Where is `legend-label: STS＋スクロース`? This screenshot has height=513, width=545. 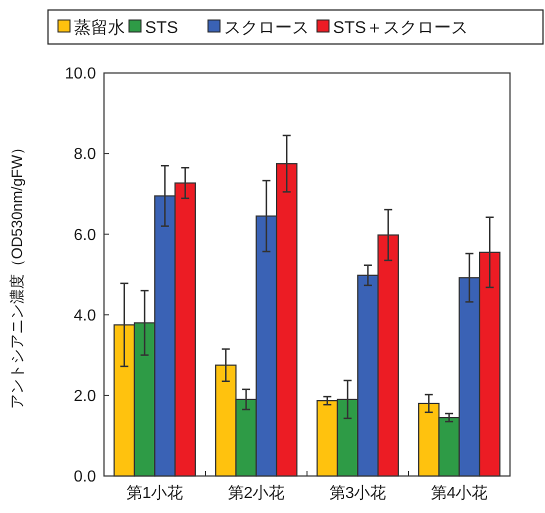
legend-label: STS＋スクロース is located at coordinates (400, 27).